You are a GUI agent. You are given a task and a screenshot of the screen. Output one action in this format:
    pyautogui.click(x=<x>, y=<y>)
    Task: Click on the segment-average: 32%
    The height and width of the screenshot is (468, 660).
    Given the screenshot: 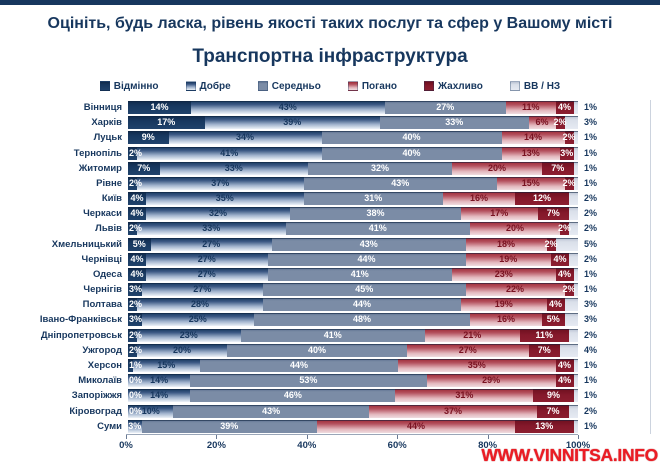 What is the action you would take?
    pyautogui.click(x=380, y=168)
    